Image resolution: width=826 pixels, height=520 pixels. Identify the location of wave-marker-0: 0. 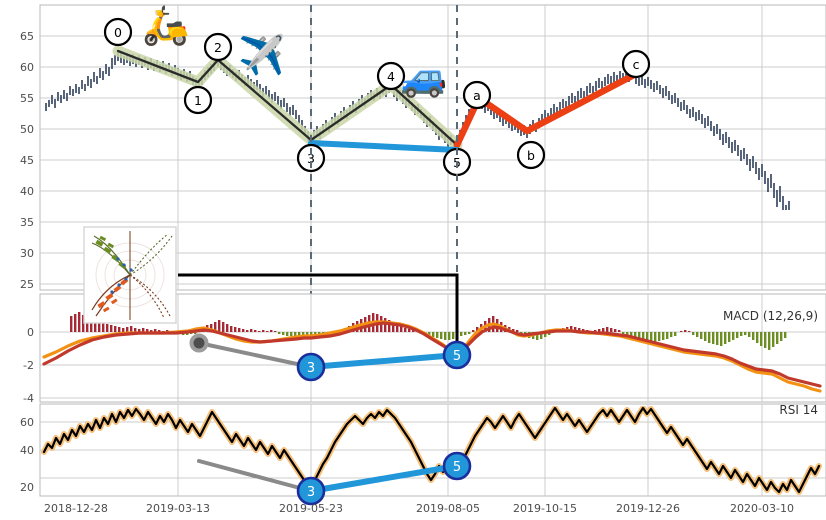
(118, 32).